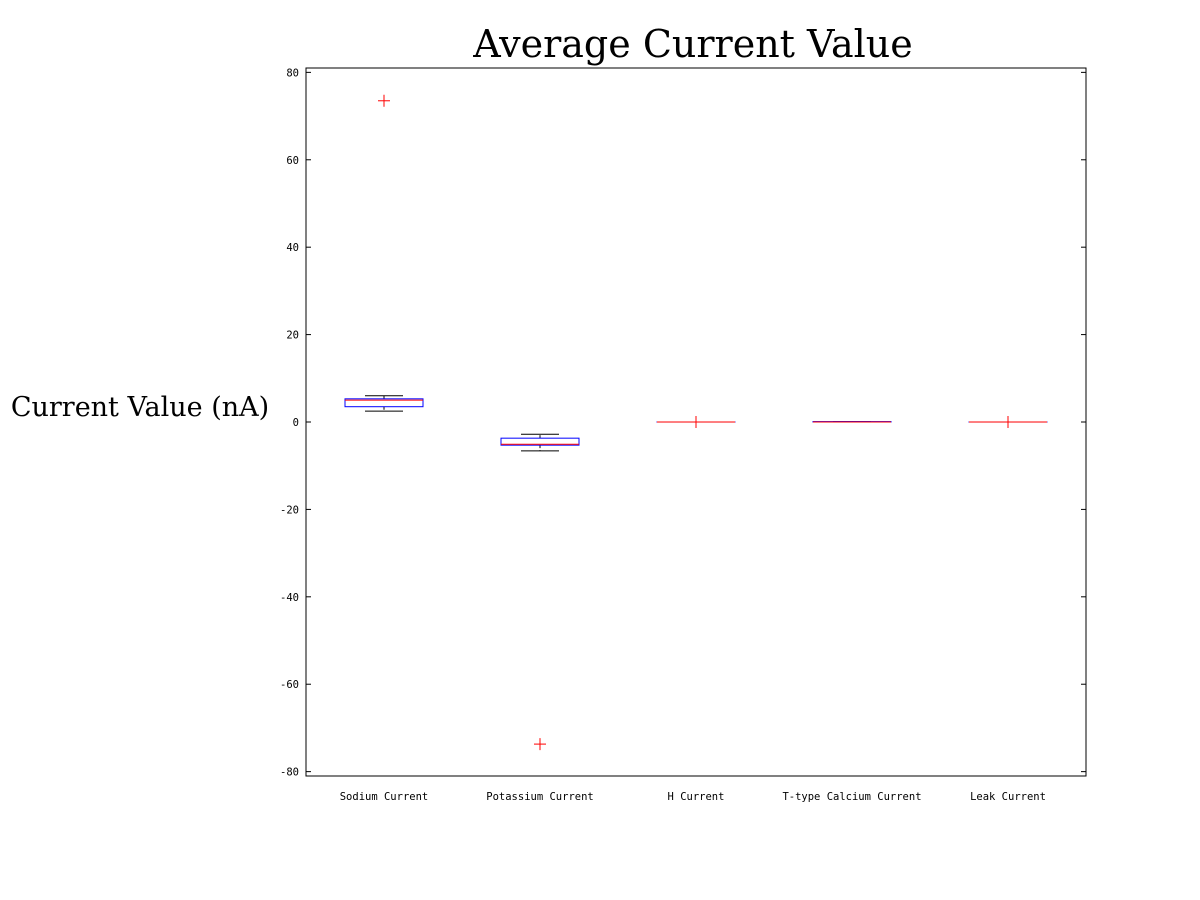 The width and height of the screenshot is (1200, 900). What do you see at coordinates (540, 592) in the screenshot?
I see `box-potassium-current` at bounding box center [540, 592].